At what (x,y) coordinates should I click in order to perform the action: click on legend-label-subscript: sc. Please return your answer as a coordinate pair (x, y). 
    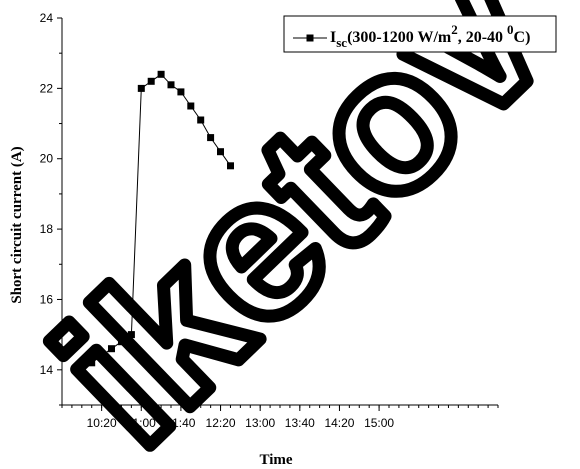
    Looking at the image, I should click on (341, 42).